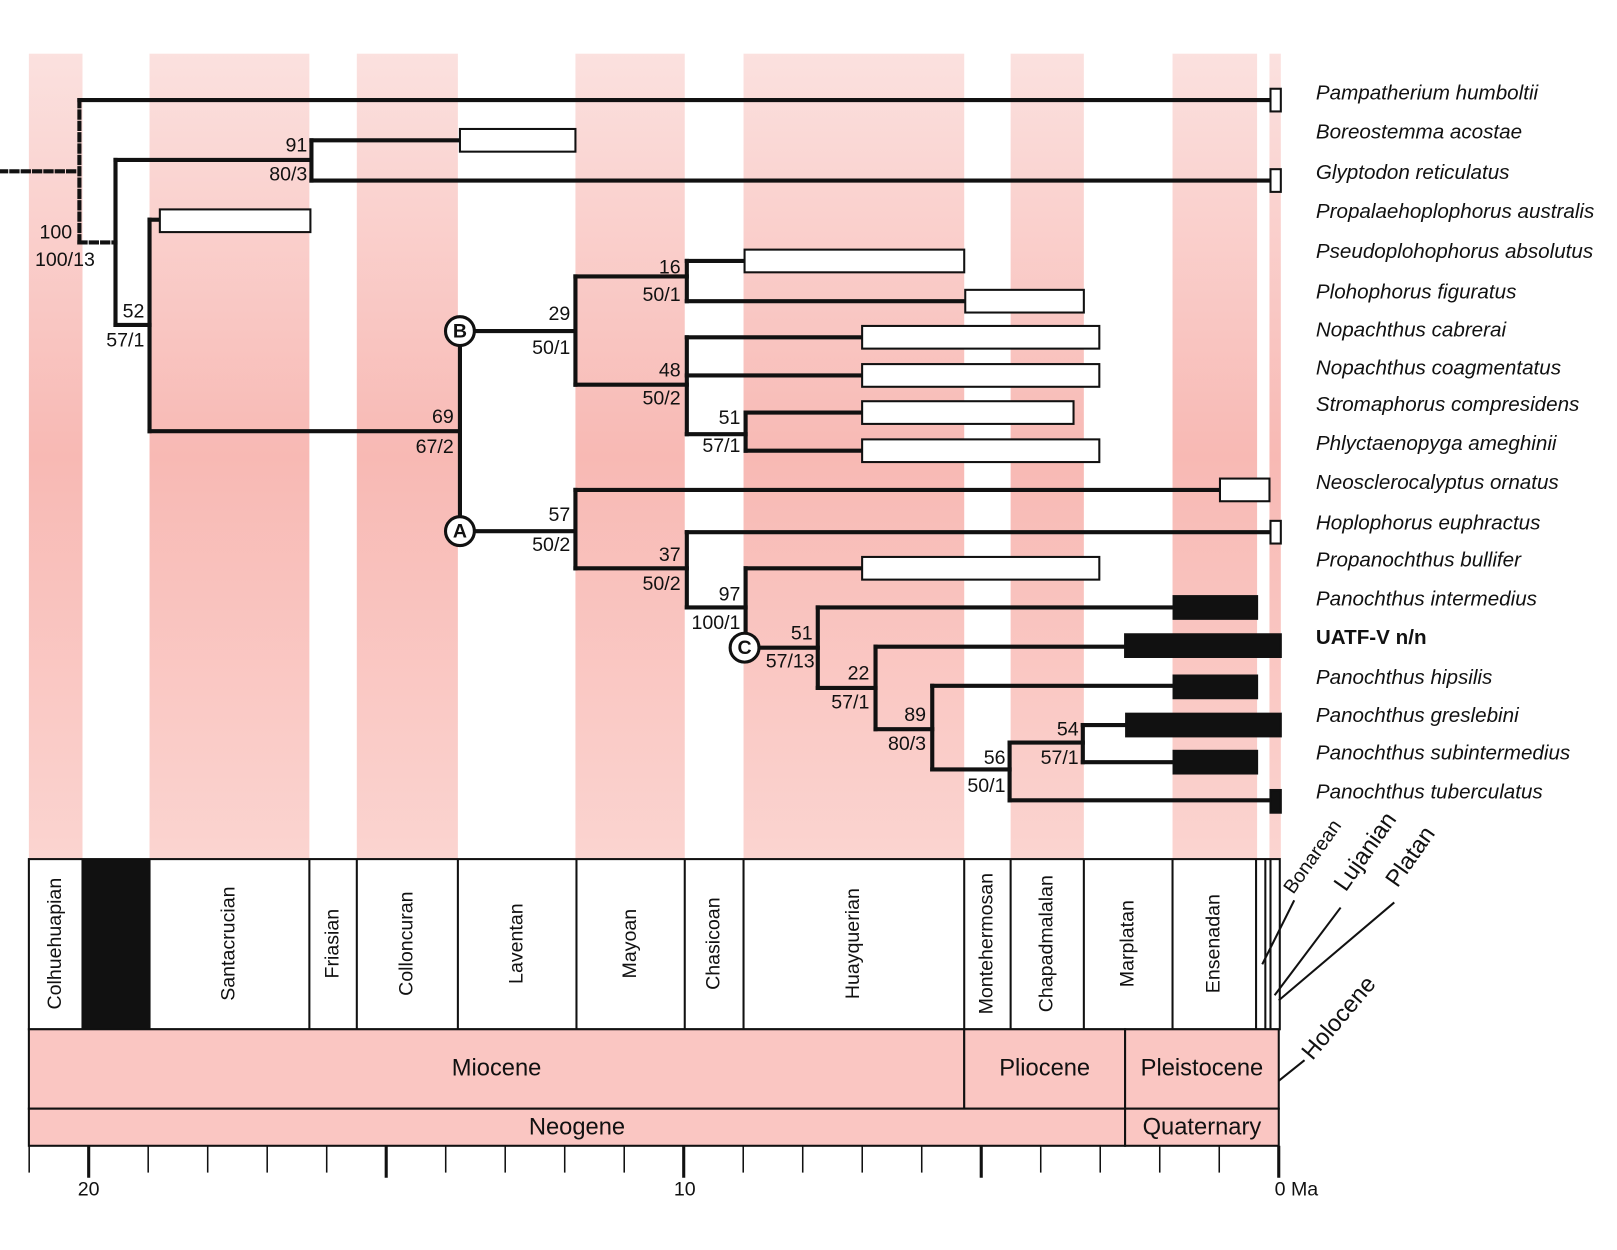 This screenshot has height=1250, width=1617. Describe the element at coordinates (1437, 482) in the screenshot. I see `taxon-label: Neosclerocalyptus ornatus` at that location.